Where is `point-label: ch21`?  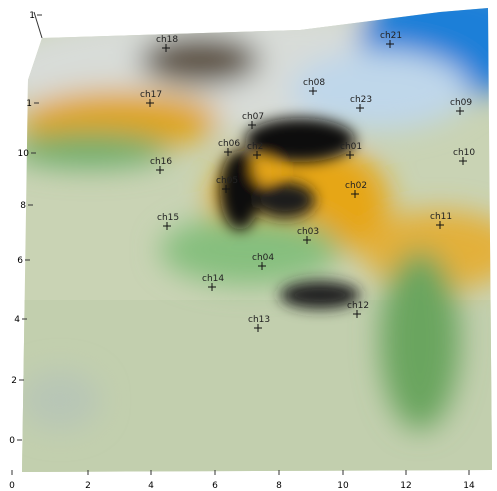
point-label: ch21 is located at coordinates (391, 36).